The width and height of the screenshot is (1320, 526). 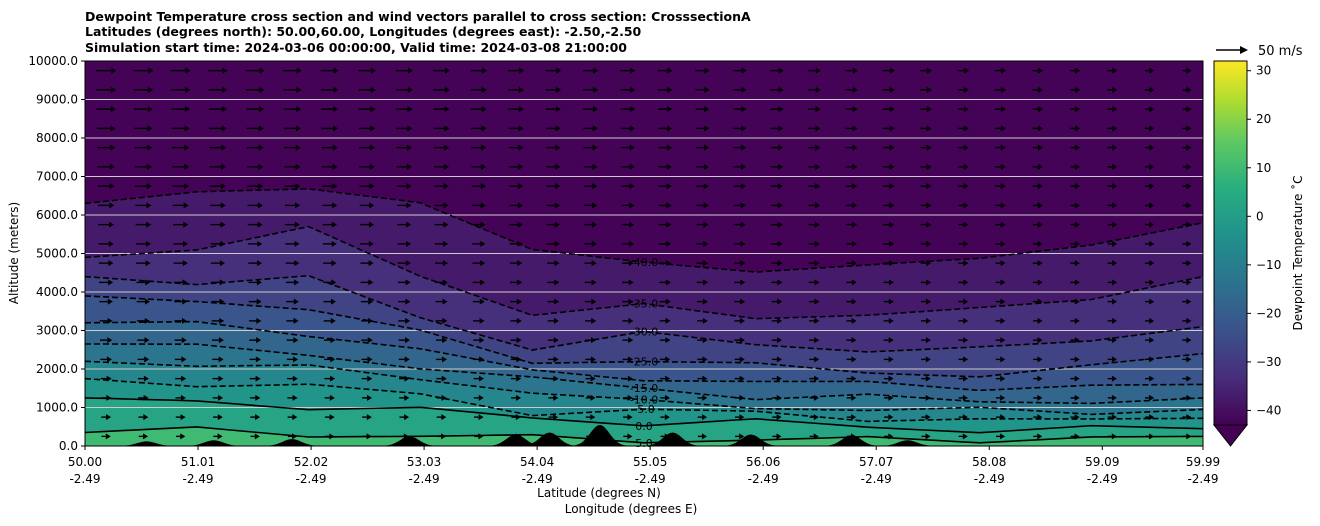 I want to click on contour-label: -30.0, so click(x=644, y=332).